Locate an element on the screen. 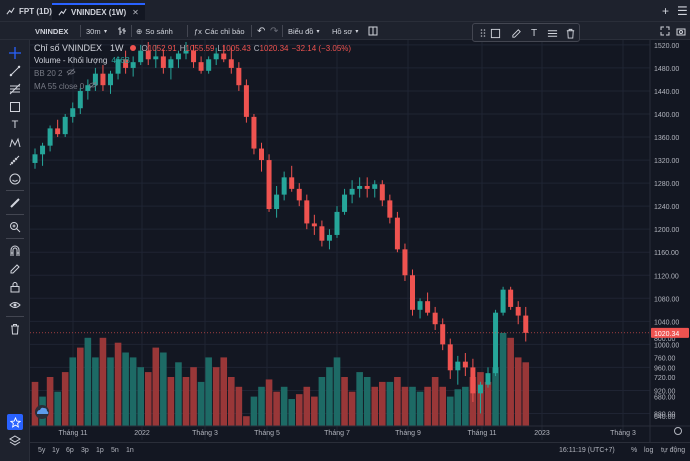  clock-time: 16:11:19 (UTC+7) is located at coordinates (587, 450).